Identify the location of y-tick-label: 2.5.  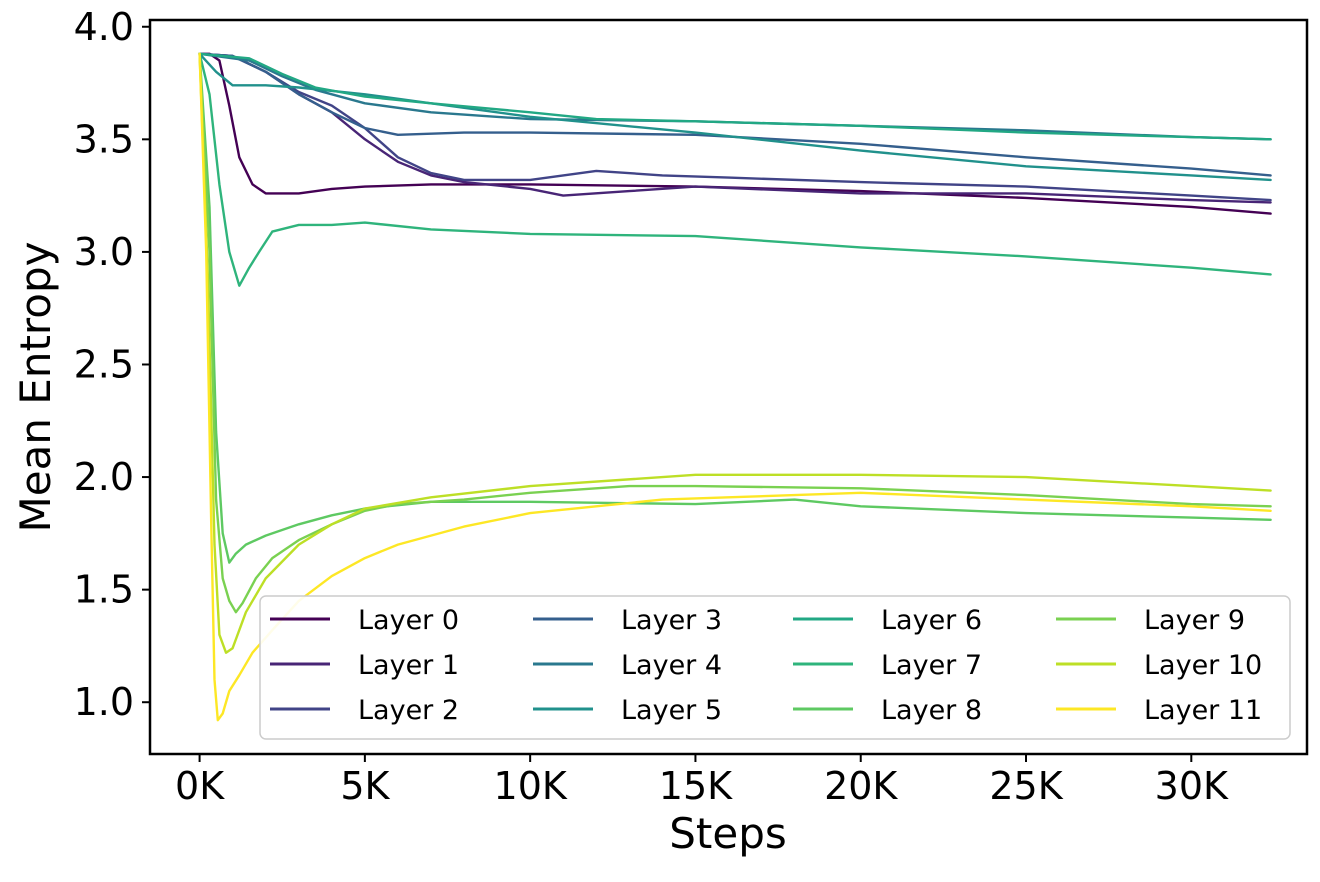
(104, 364).